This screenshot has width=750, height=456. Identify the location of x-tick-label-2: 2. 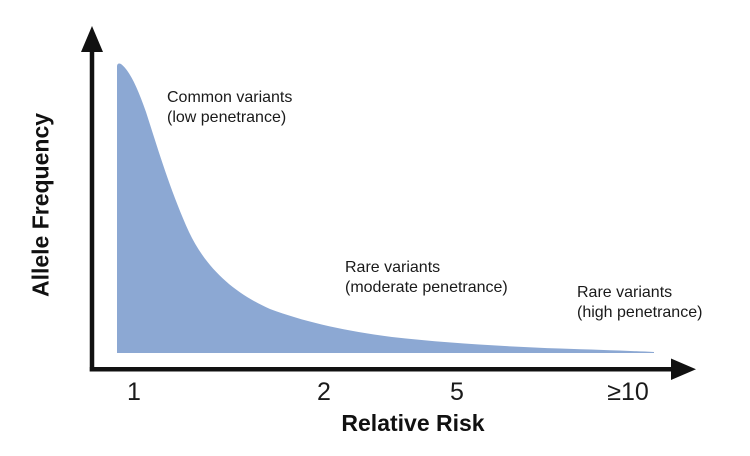
(324, 392).